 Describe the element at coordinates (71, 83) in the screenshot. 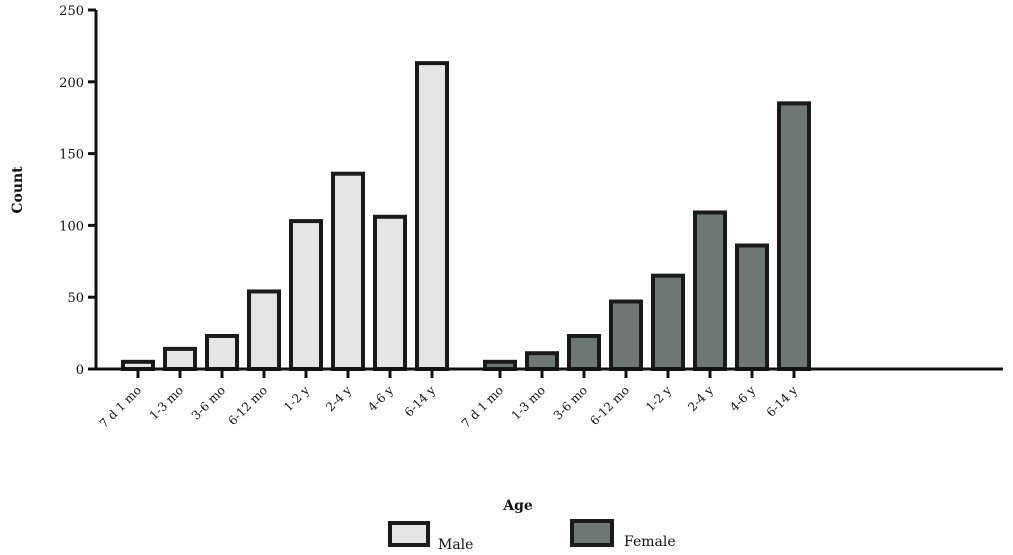

I see `y-tick-label: 200` at that location.